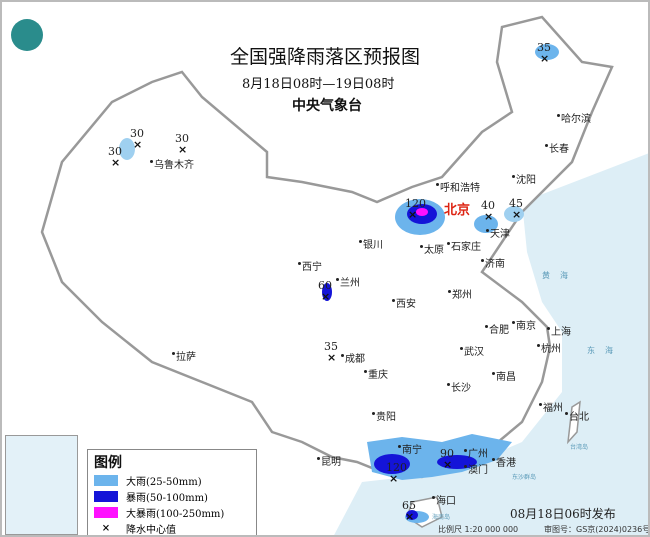 The height and width of the screenshot is (537, 650). What do you see at coordinates (458, 189) in the screenshot?
I see `city-label: 呼和浩特` at bounding box center [458, 189].